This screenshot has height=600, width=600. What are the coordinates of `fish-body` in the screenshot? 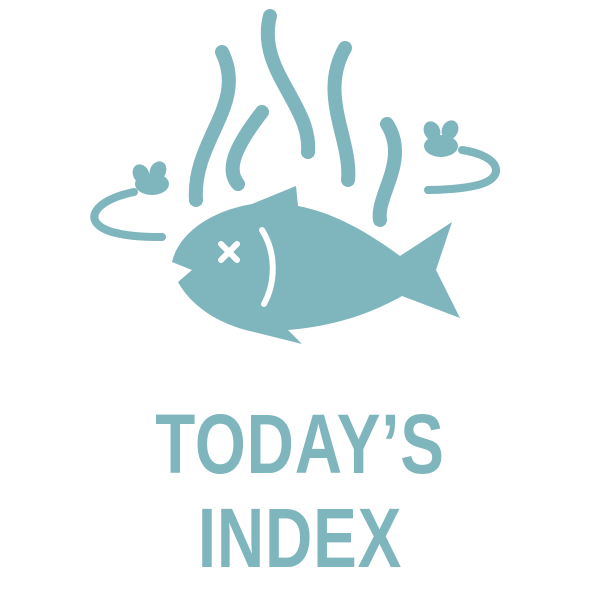 It's located at (316, 265).